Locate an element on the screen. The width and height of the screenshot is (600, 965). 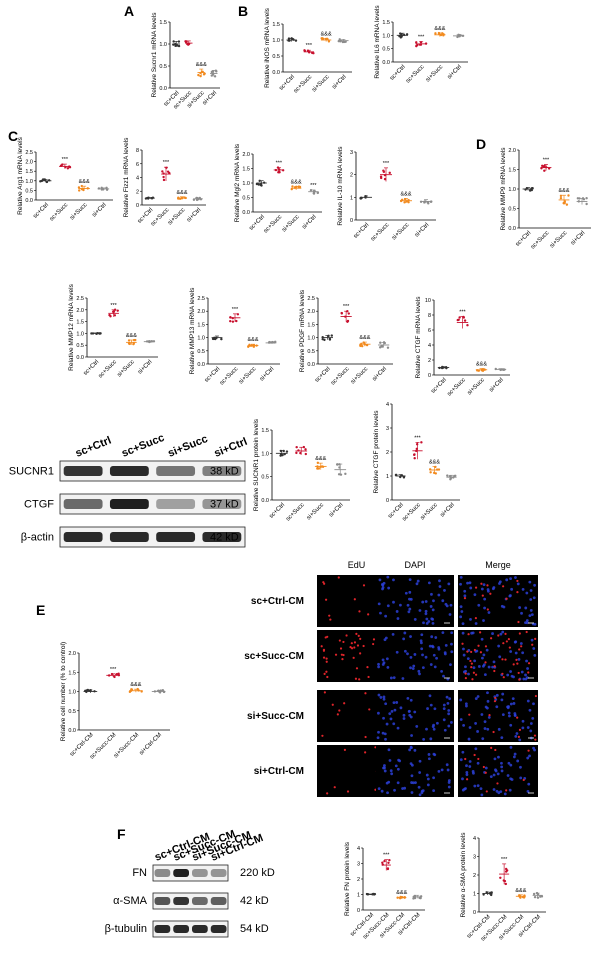
y-axis-title: Relative iNOS mRNA levels is located at coordinates (267, 47).